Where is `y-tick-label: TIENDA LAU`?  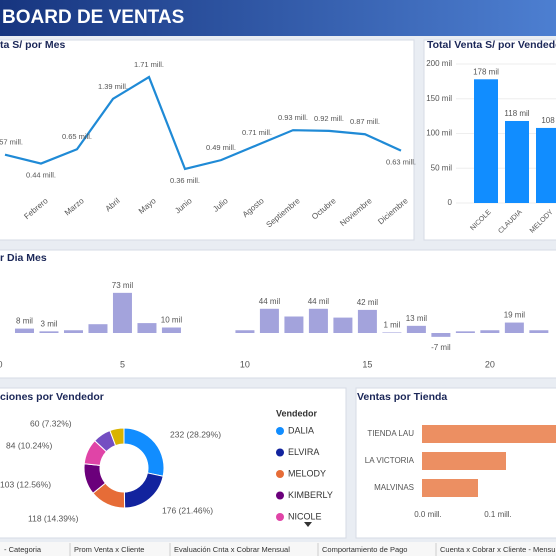 y-tick-label: TIENDA LAU is located at coordinates (390, 433).